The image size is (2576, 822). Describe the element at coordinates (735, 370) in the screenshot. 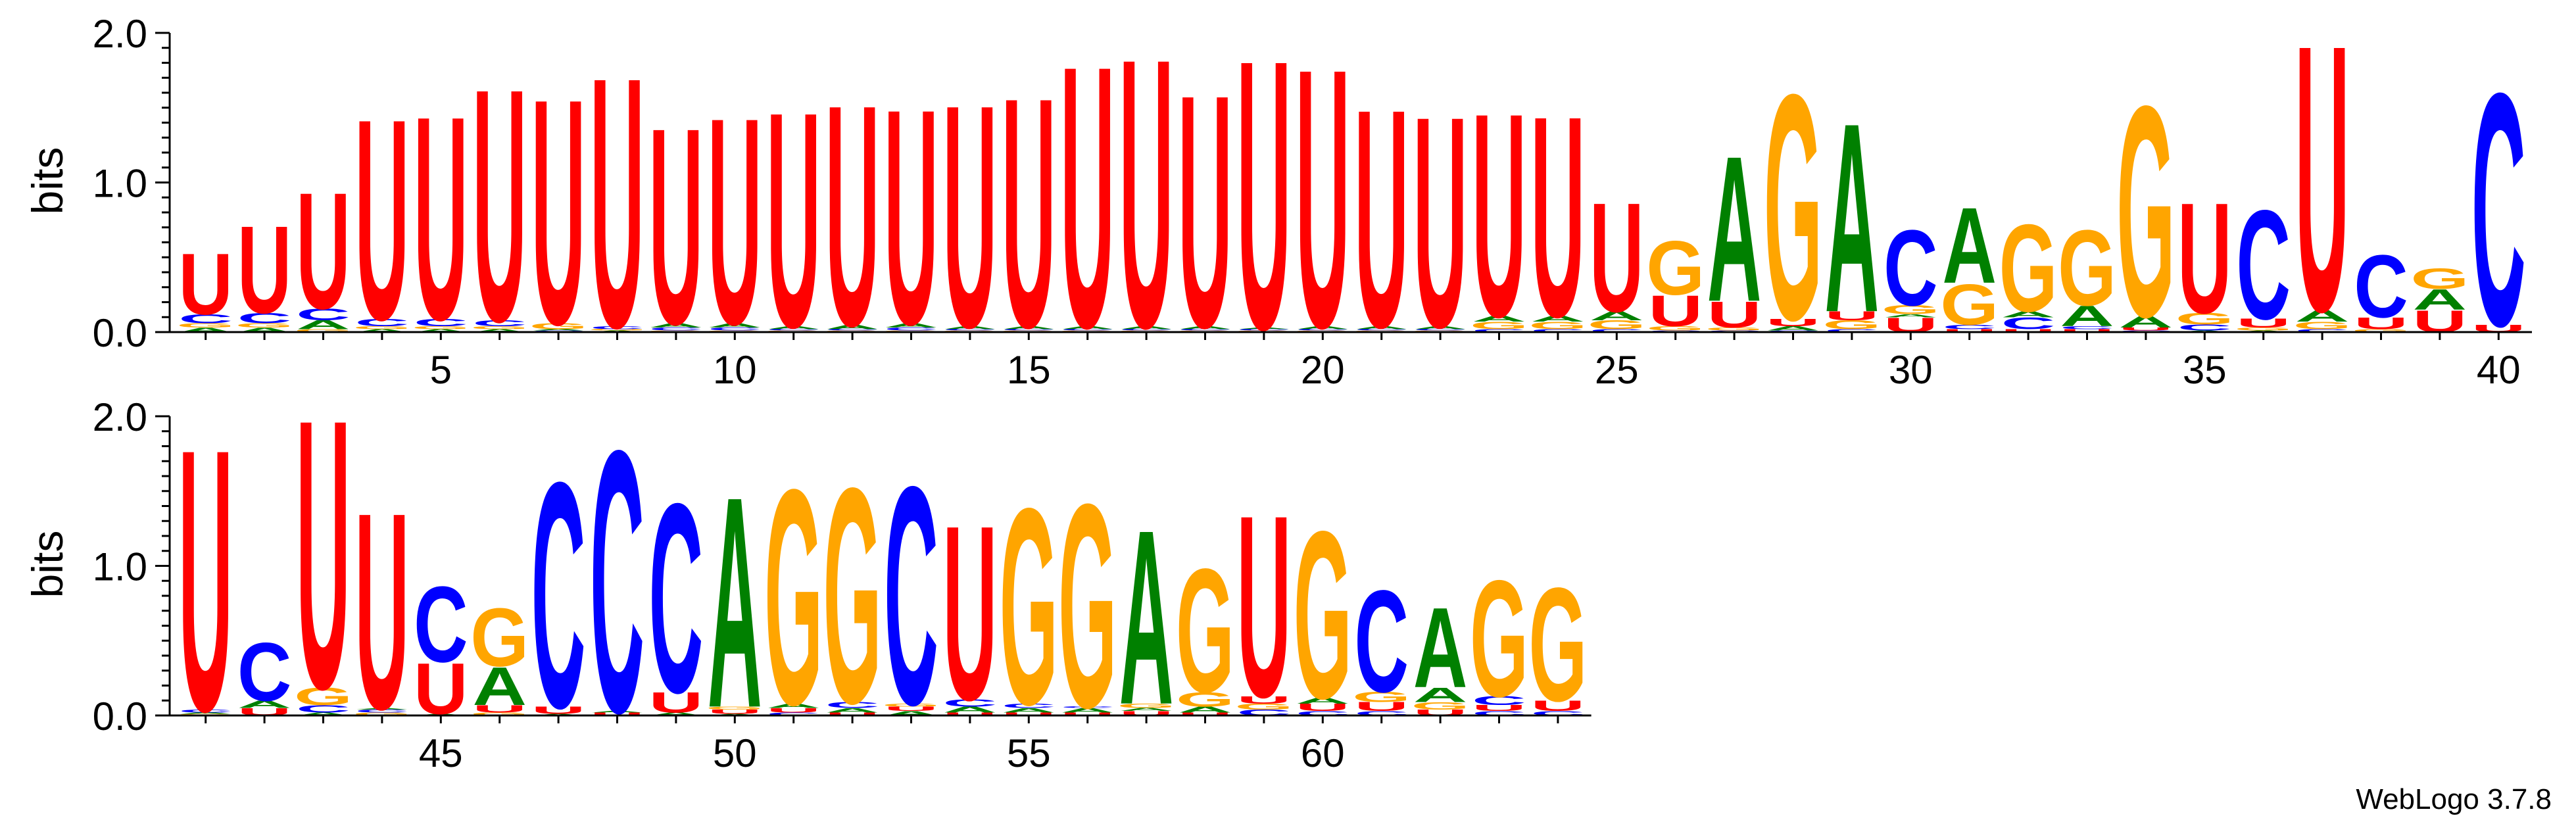

I see `x-tick-label: 10` at that location.